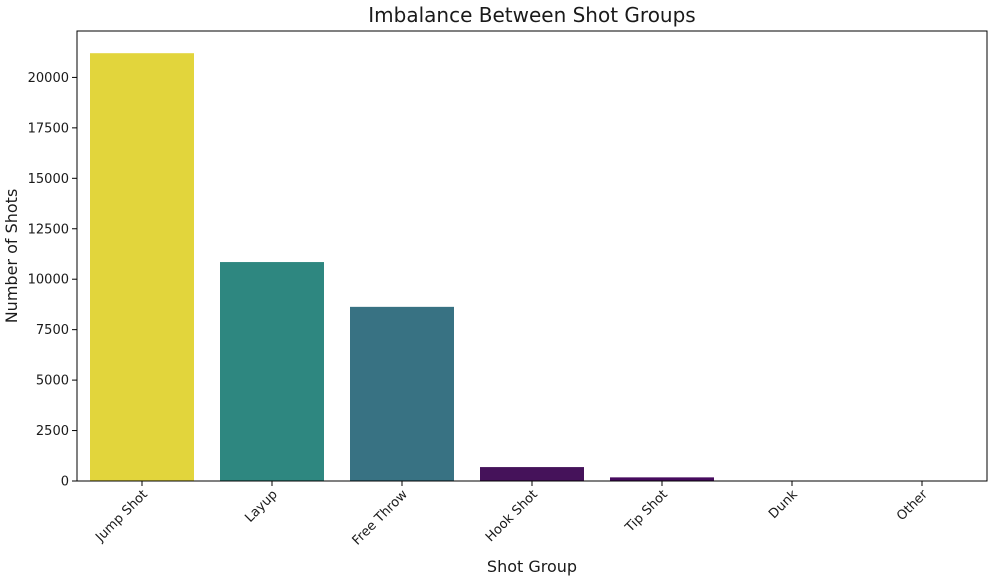 The height and width of the screenshot is (577, 992). I want to click on y-axis: 0 2500 5000 7500 10000 12500 15000 17500 20000, so click(52, 280).